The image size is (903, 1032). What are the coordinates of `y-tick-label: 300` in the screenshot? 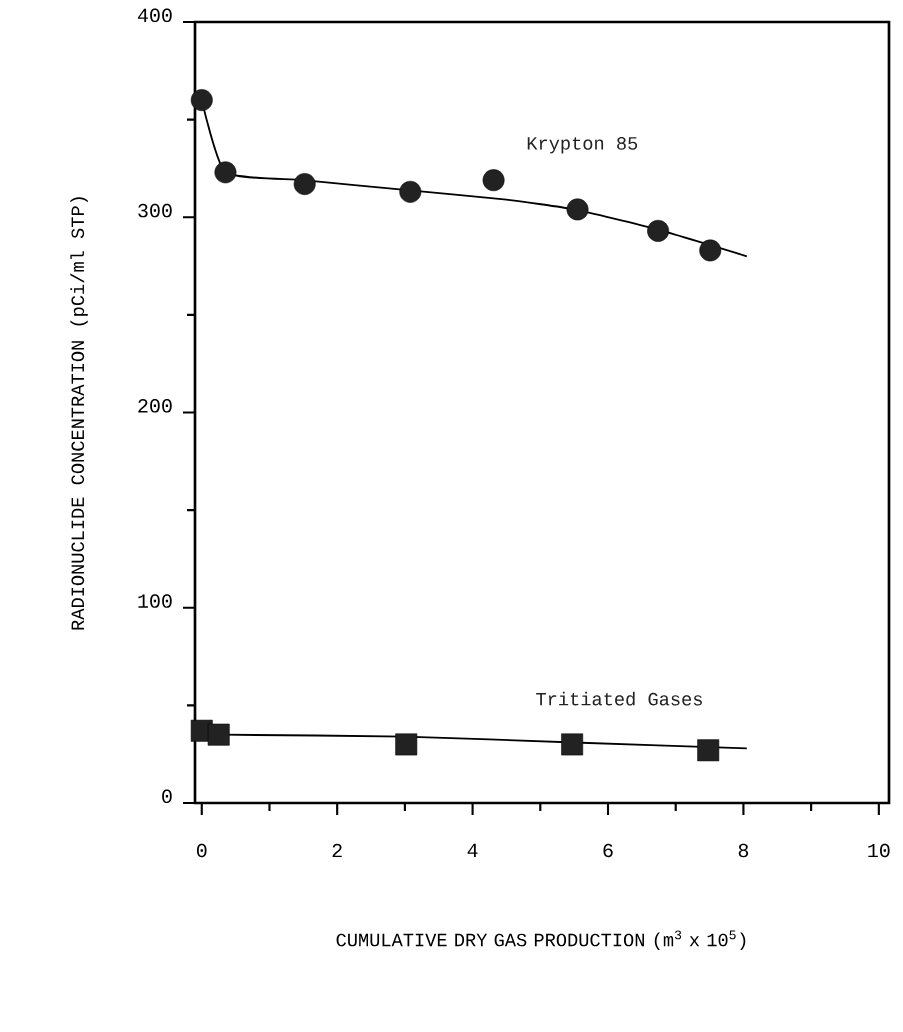 It's located at (155, 210).